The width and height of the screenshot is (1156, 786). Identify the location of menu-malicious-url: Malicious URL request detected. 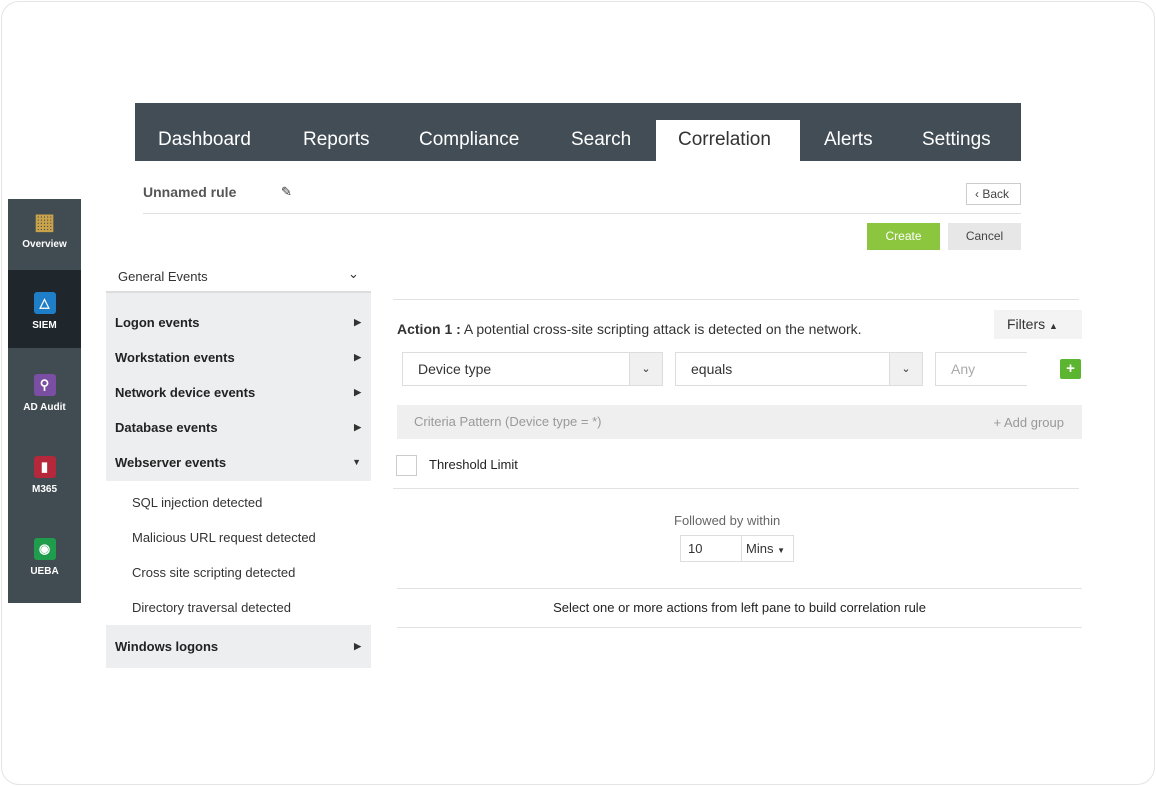
(224, 537).